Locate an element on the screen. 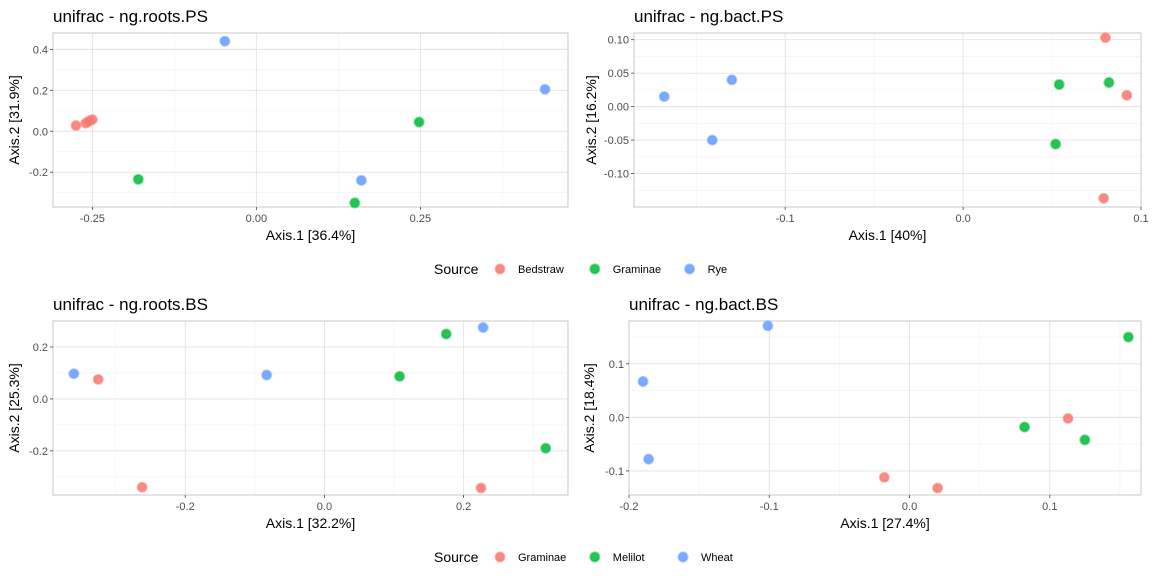 The height and width of the screenshot is (581, 1152). y-tick-label: -0.2 is located at coordinates (38, 452).